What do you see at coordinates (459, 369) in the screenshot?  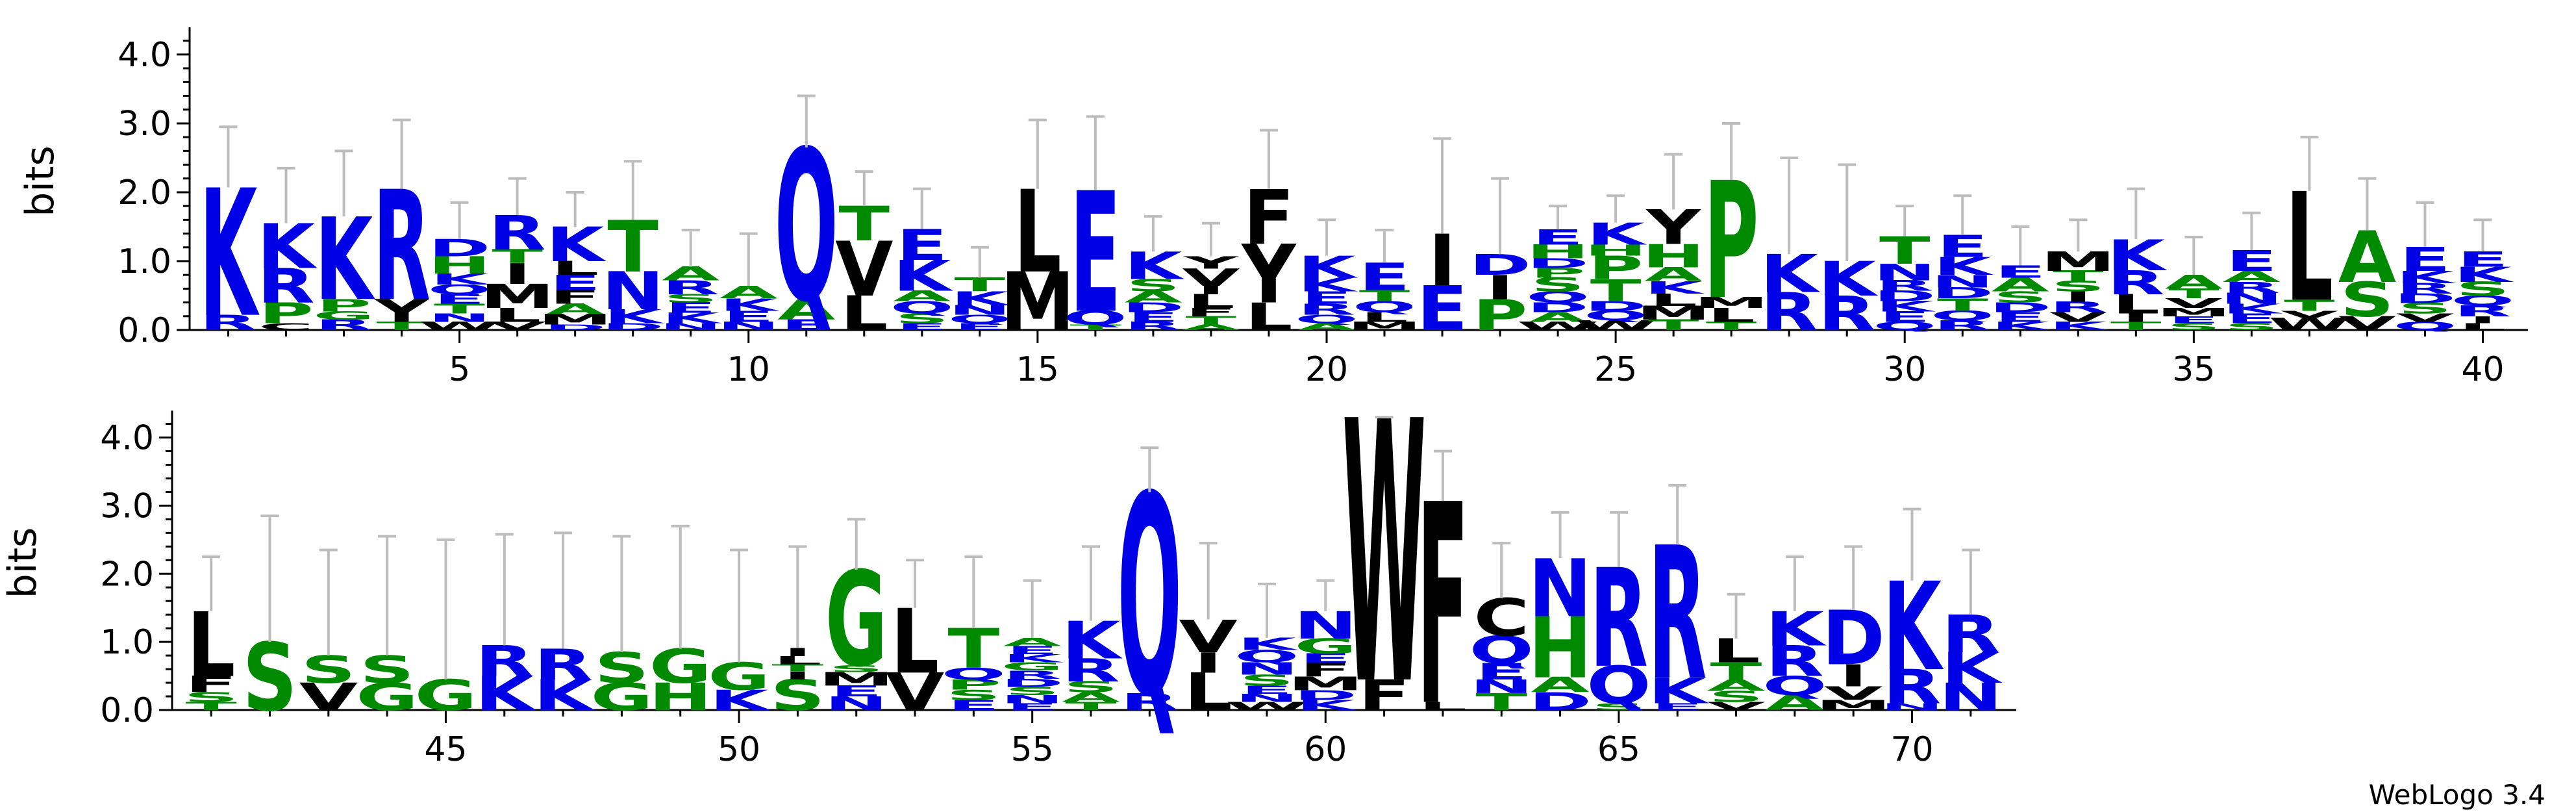 I see `x-tick-label: 5` at bounding box center [459, 369].